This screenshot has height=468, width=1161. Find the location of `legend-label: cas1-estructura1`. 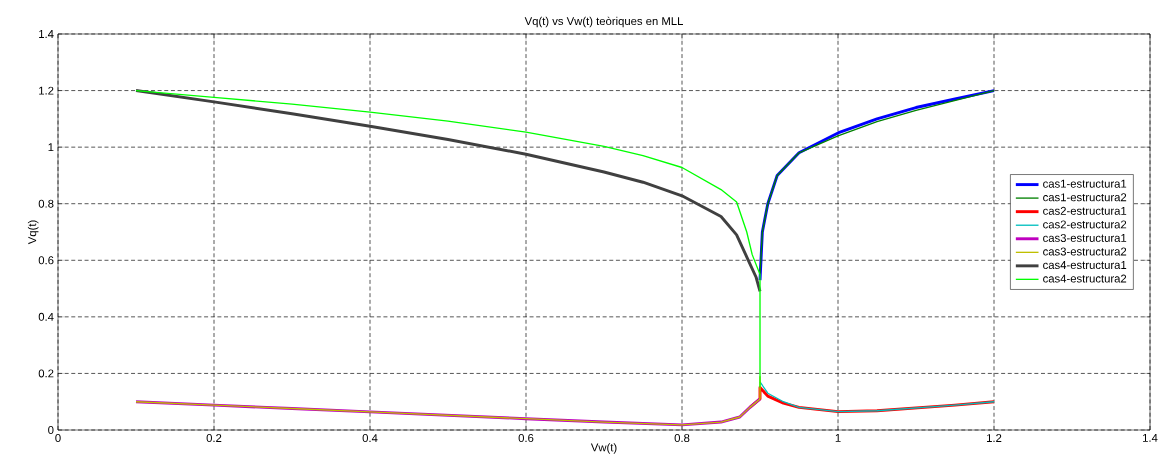

legend-label: cas1-estructura1 is located at coordinates (1085, 183).